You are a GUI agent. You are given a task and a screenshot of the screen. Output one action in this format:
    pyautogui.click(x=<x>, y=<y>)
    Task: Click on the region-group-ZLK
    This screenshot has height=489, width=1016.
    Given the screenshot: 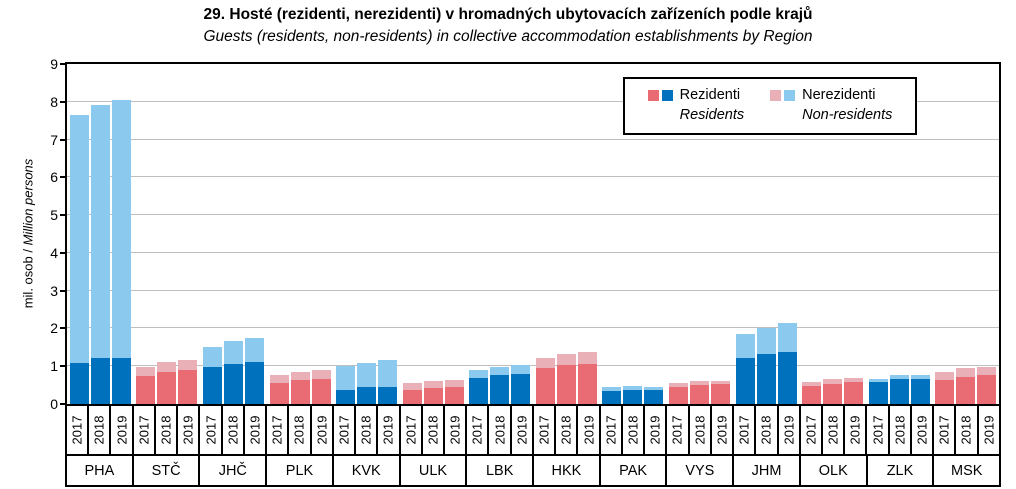 What is the action you would take?
    pyautogui.click(x=899, y=234)
    